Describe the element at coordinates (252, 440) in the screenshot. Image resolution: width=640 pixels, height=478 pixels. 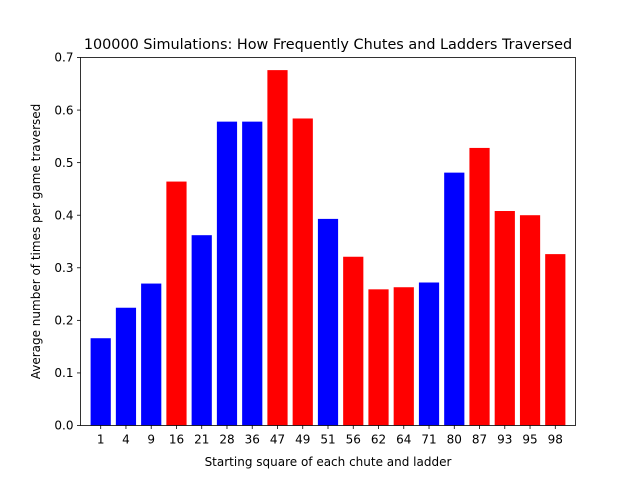
I see `x-tick-label: 36` at that location.